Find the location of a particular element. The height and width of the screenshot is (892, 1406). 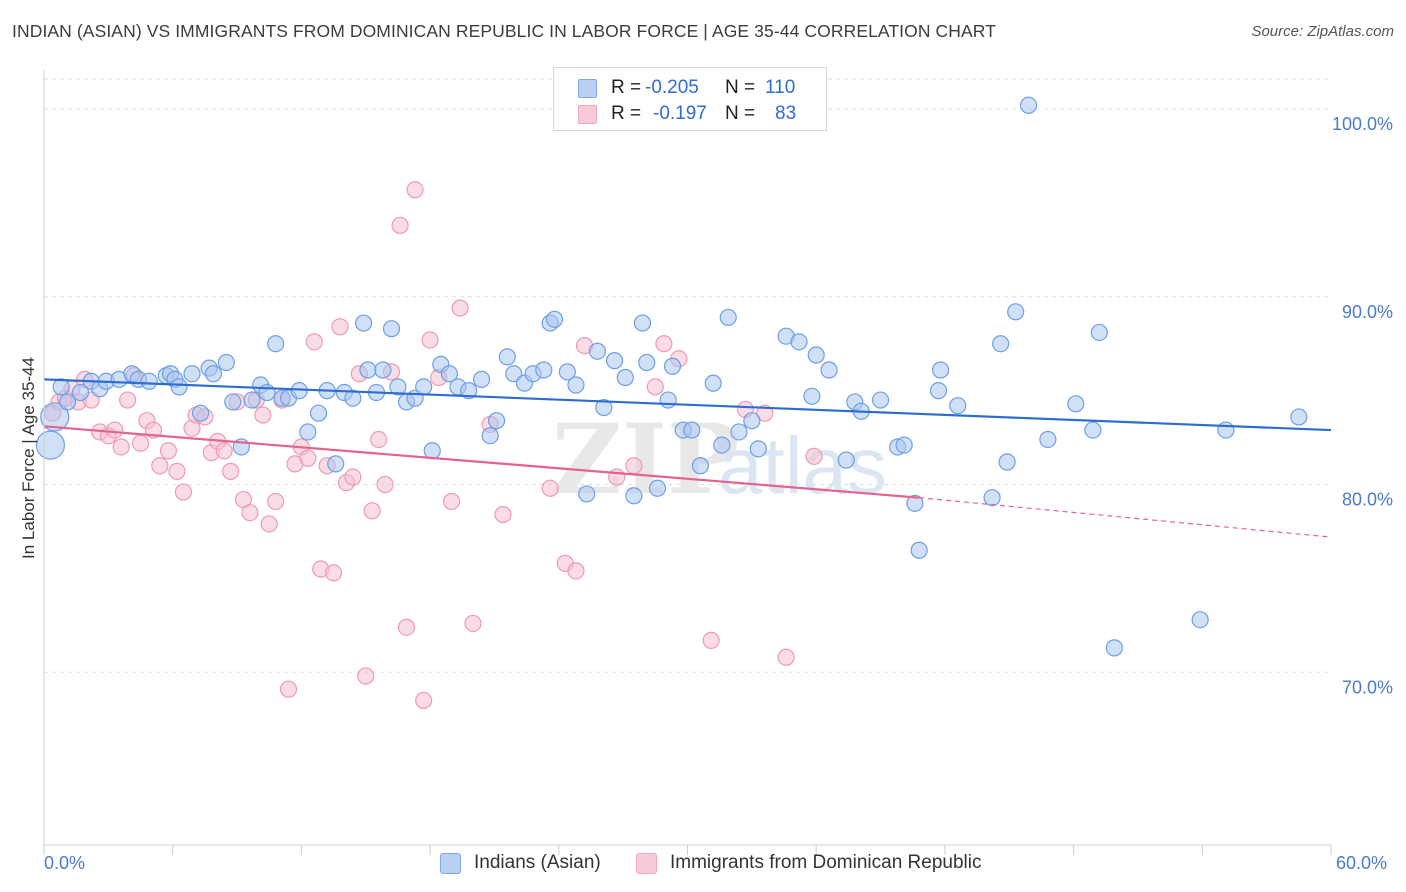

legend-n-value: 110 is located at coordinates (780, 87).